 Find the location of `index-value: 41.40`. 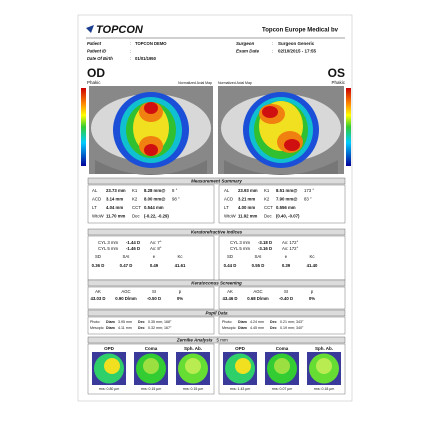

index-value: 41.40 is located at coordinates (312, 265).